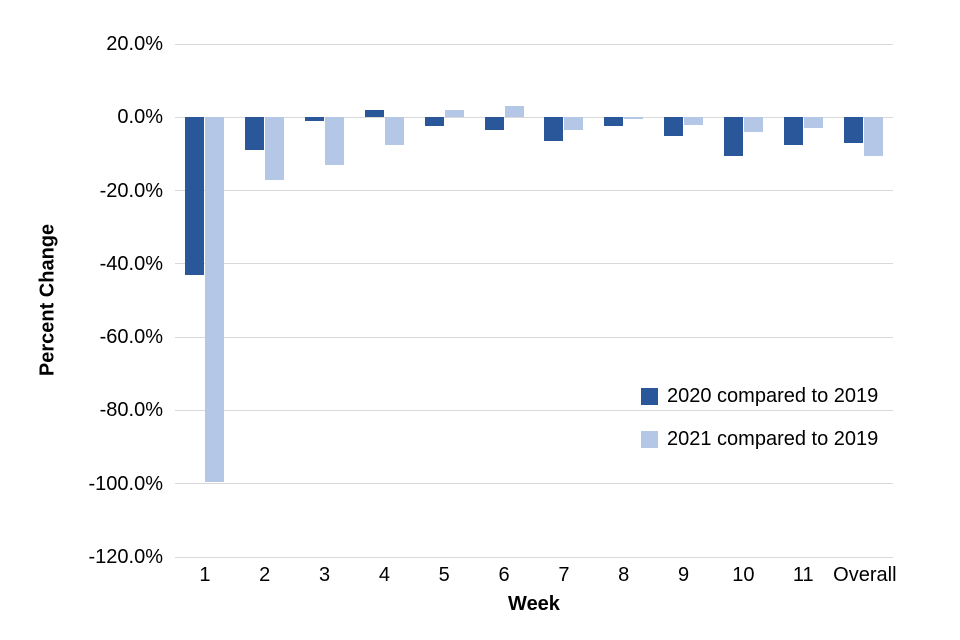 Image resolution: width=960 pixels, height=640 pixels. I want to click on x-tick-label: 9, so click(684, 575).